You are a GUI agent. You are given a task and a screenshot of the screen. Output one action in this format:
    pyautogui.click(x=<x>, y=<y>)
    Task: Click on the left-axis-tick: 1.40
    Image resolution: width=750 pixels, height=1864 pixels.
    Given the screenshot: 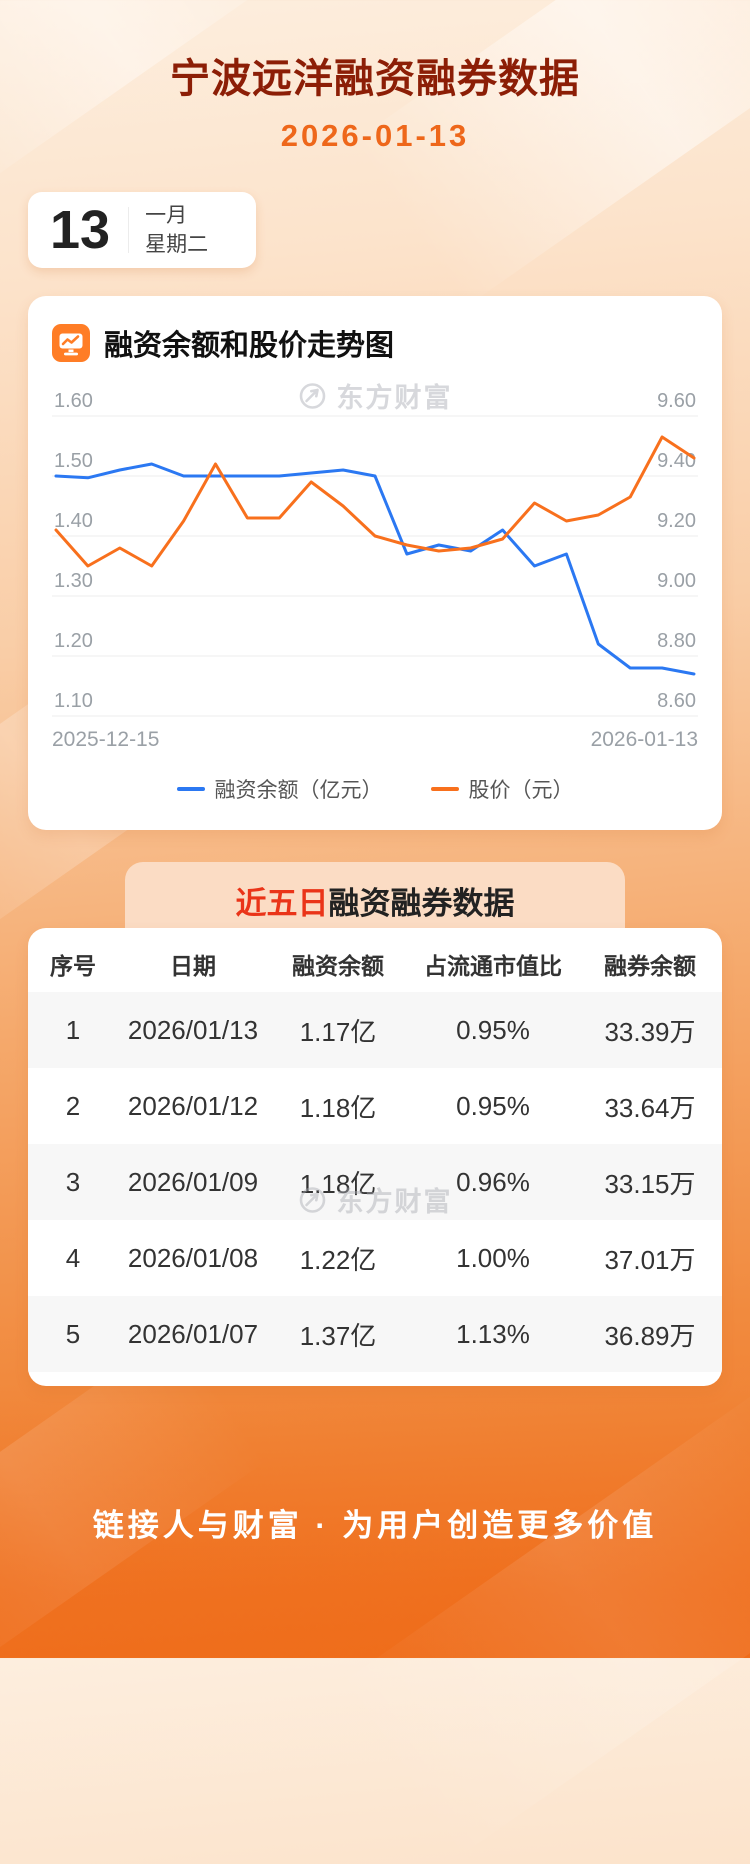 What is the action you would take?
    pyautogui.click(x=73, y=521)
    